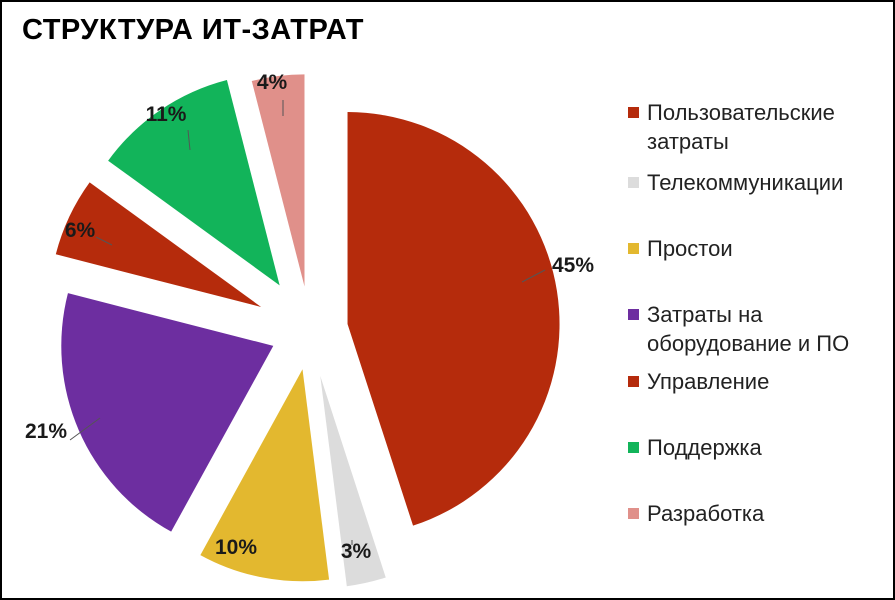 The image size is (895, 600). Describe the element at coordinates (356, 551) in the screenshot. I see `data-label: 3%` at that location.